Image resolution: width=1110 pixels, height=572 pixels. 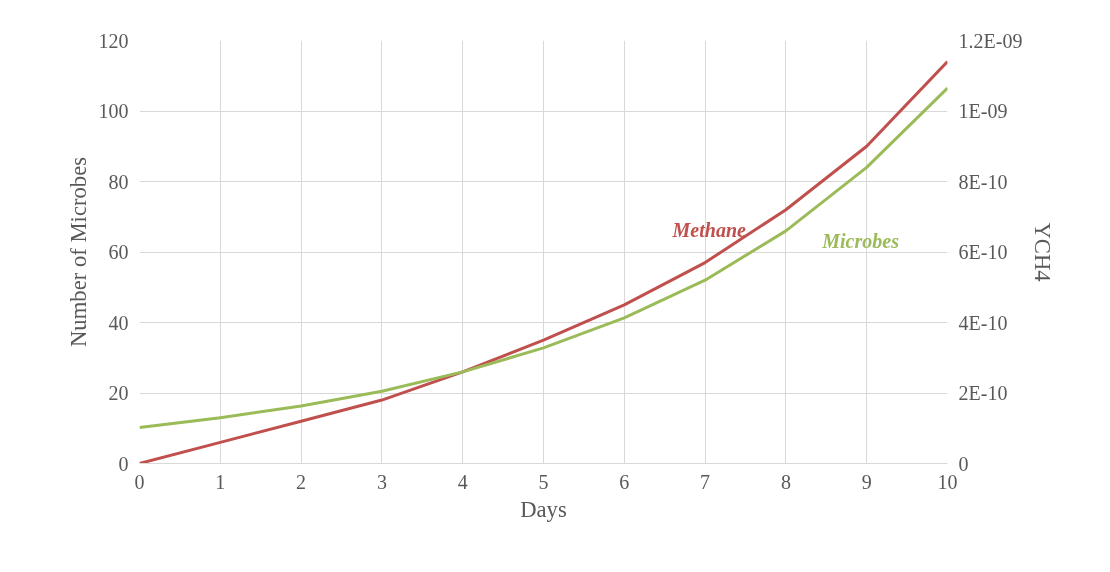 What do you see at coordinates (705, 481) in the screenshot?
I see `x-tick-label: 7` at bounding box center [705, 481].